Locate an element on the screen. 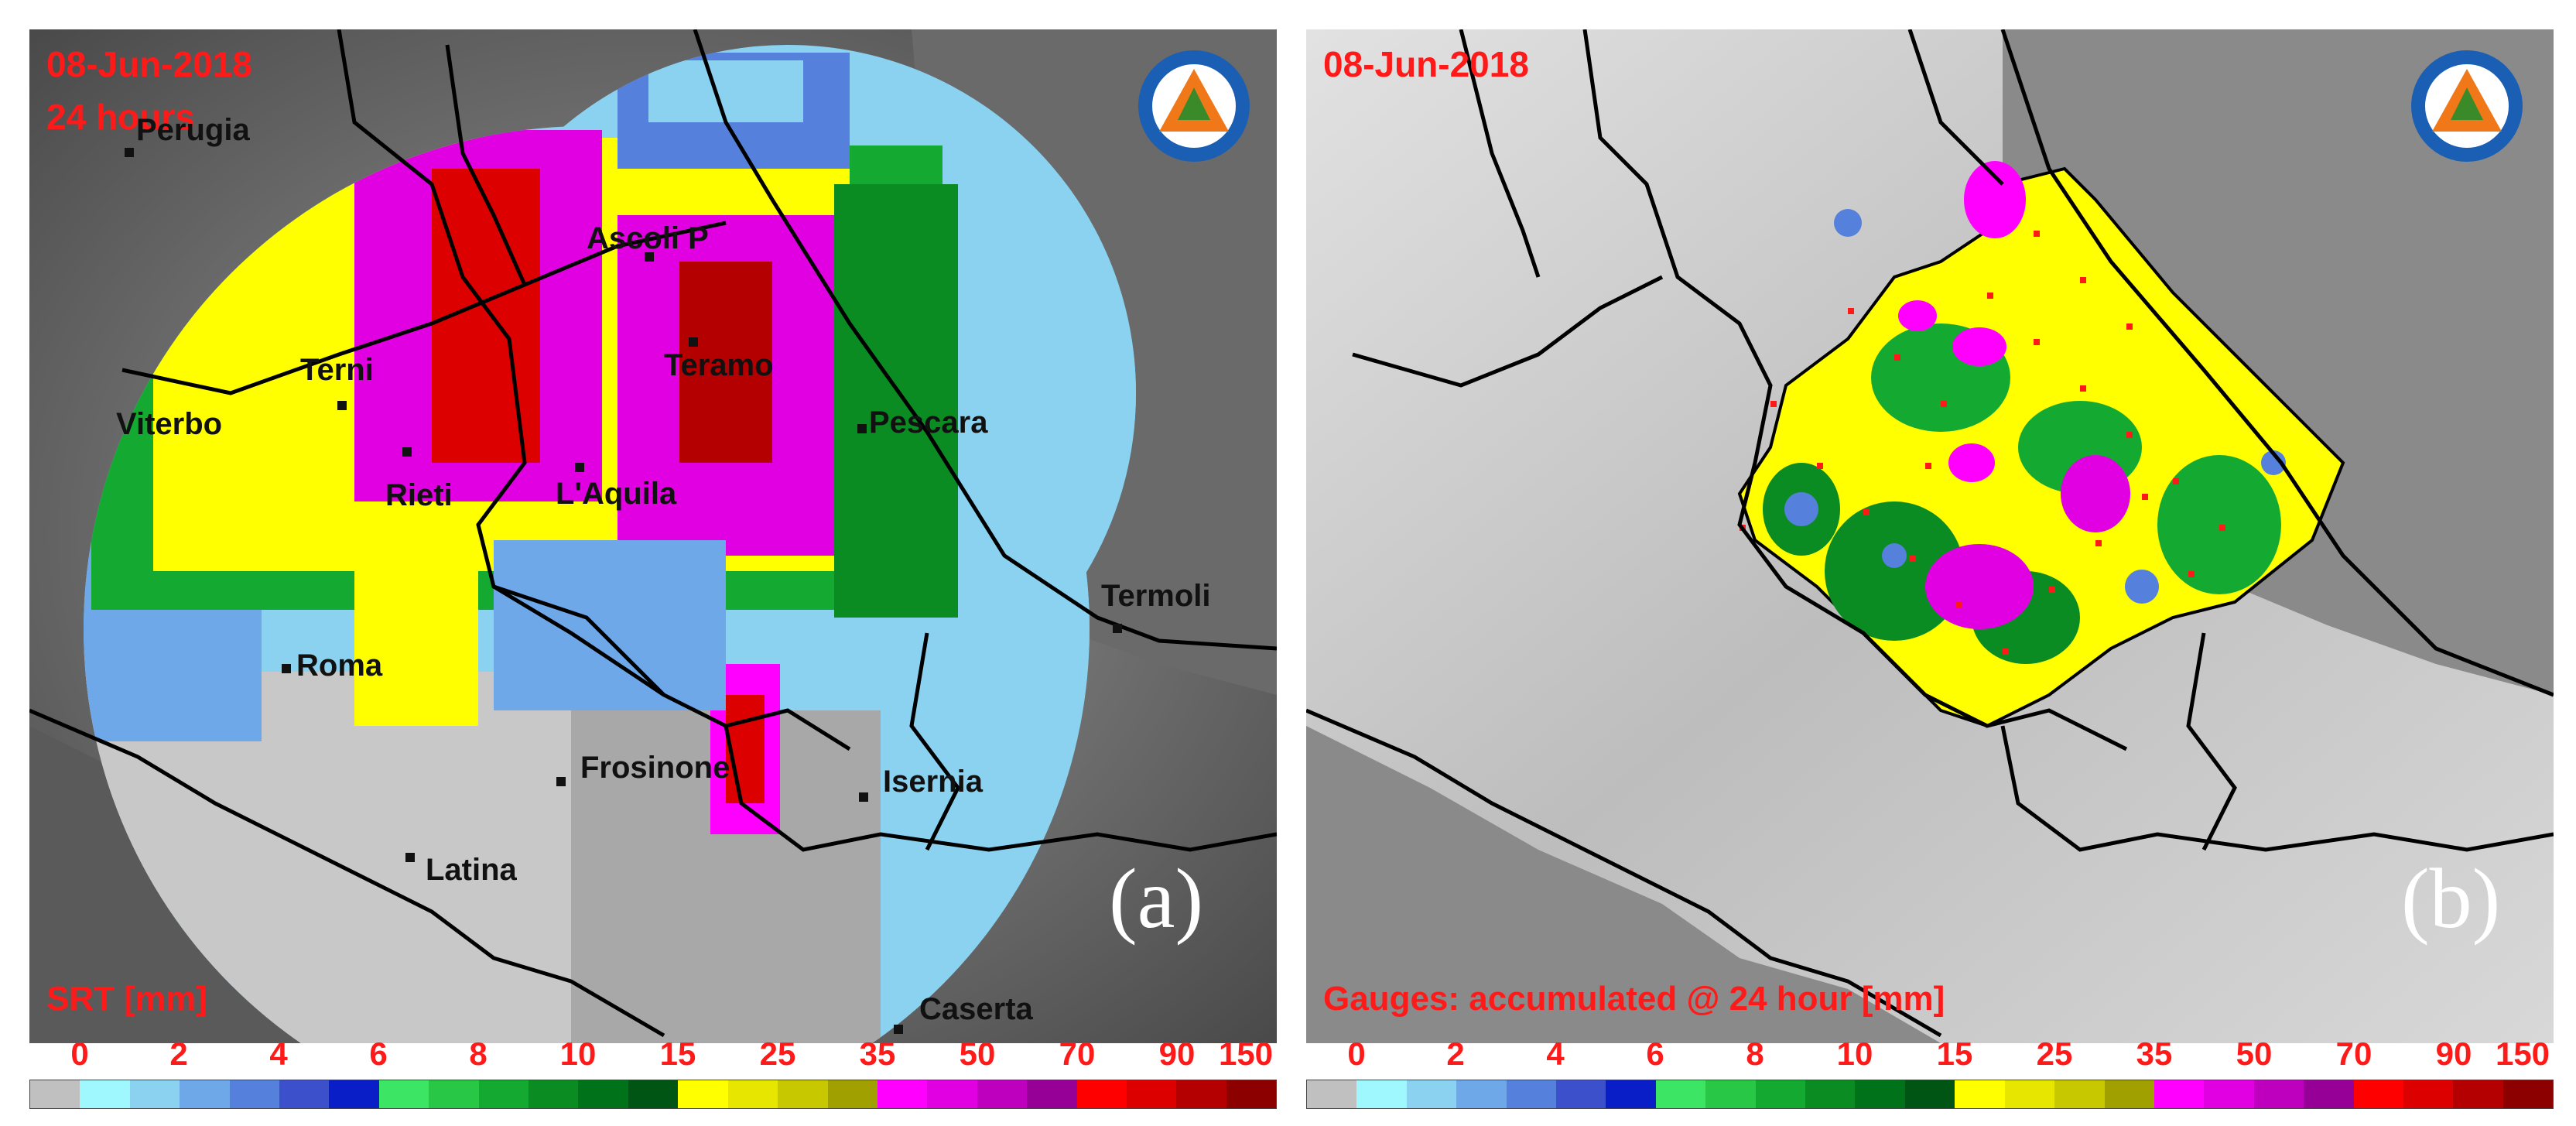 Image resolution: width=2576 pixels, height=1126 pixels. city-label: Terni is located at coordinates (337, 370).